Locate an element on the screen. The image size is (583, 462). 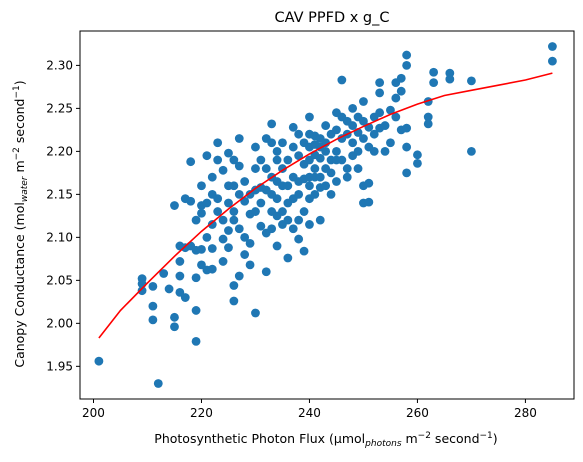
x-axis-label-mid: m is located at coordinates (410, 438).